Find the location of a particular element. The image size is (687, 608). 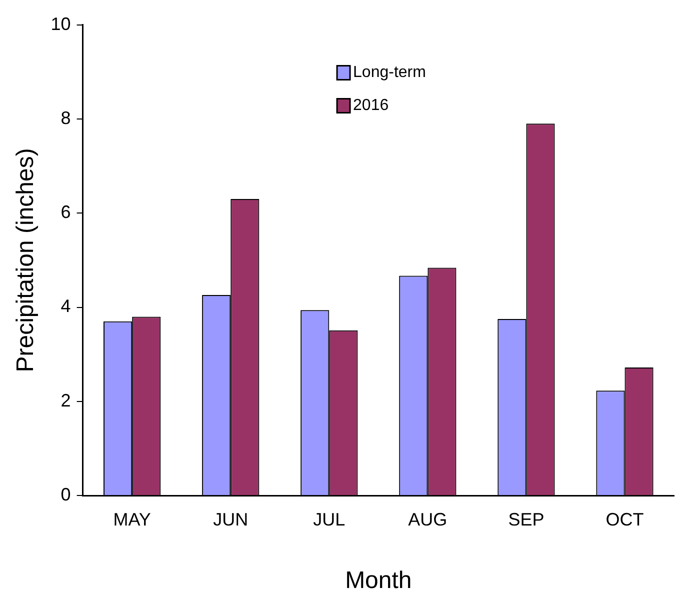

x-tick-label: OCT is located at coordinates (625, 519).